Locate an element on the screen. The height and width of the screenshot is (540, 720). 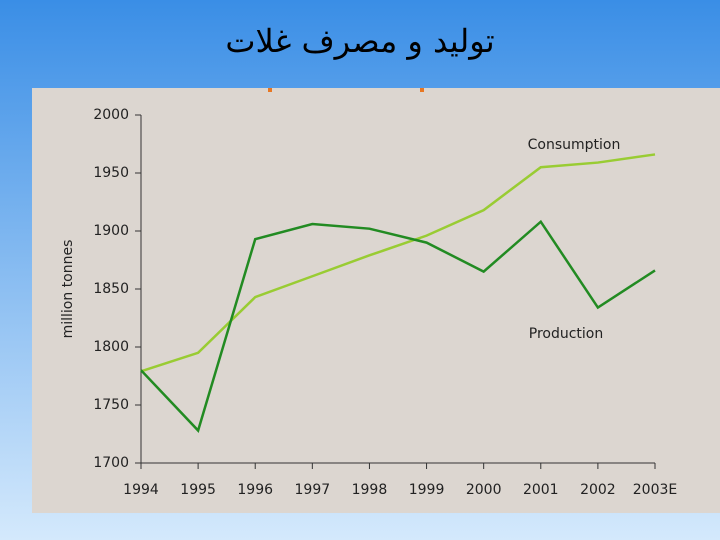
series-label: Production is located at coordinates (566, 334).